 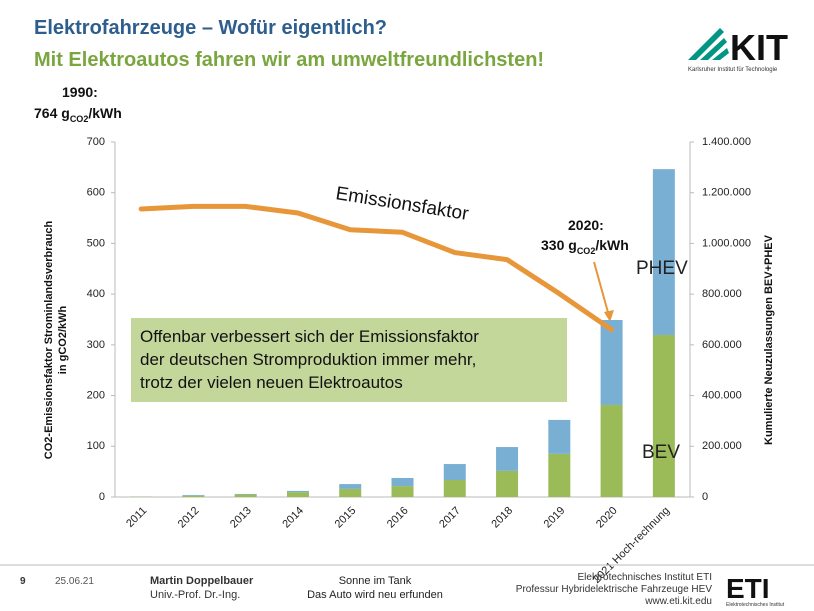 What do you see at coordinates (662, 268) in the screenshot?
I see `series-label: PHEV` at bounding box center [662, 268].